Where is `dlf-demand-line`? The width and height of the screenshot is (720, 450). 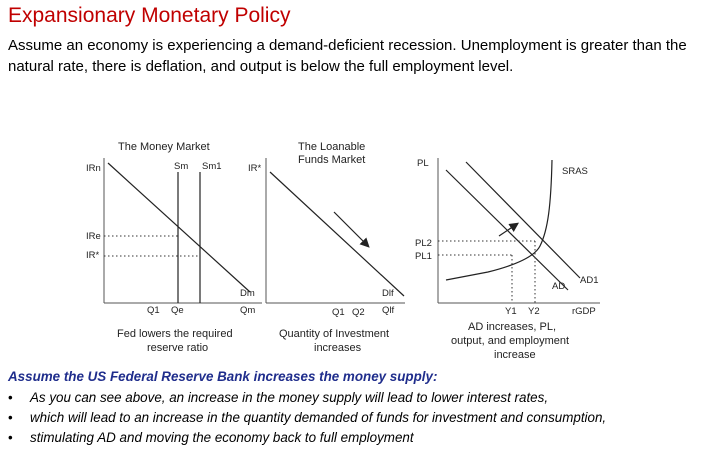 dlf-demand-line is located at coordinates (337, 234).